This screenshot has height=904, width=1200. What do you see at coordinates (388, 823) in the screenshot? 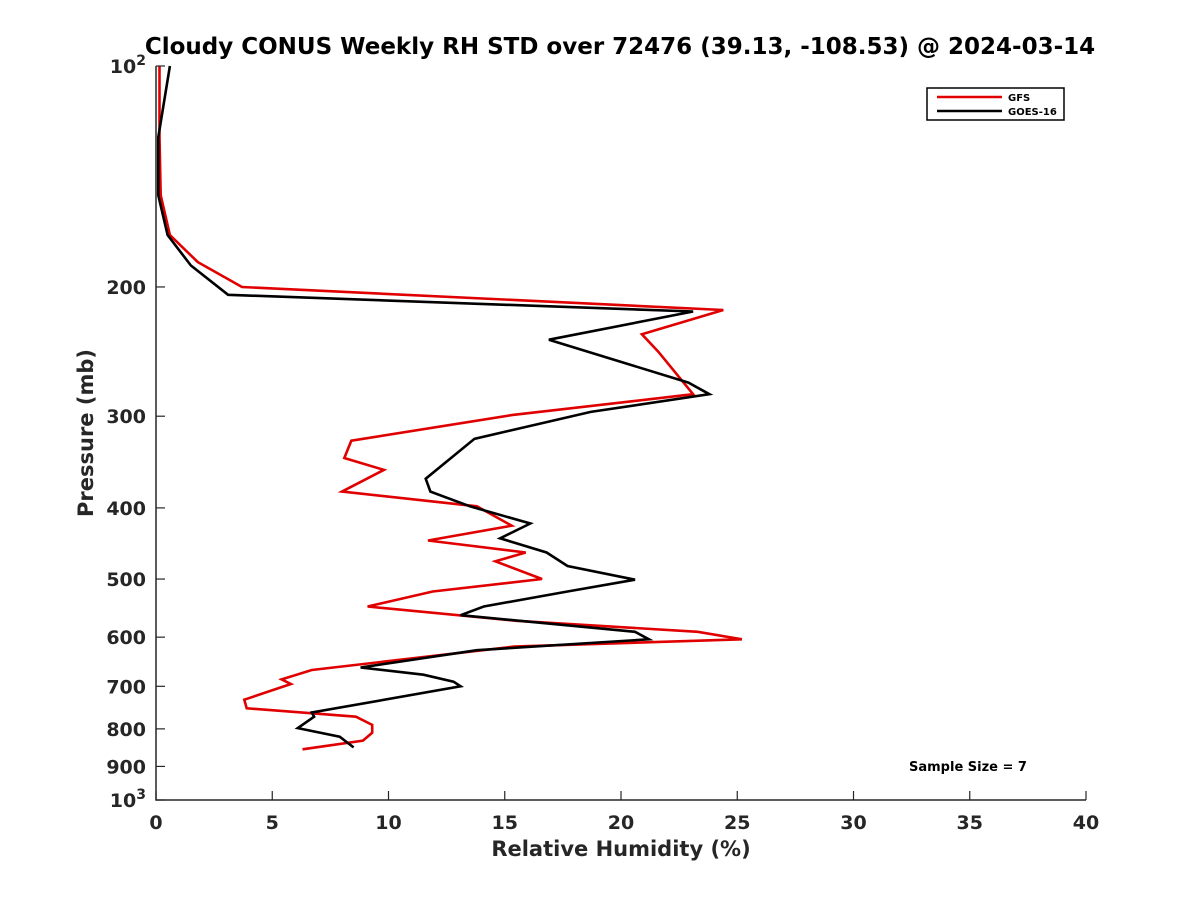
I see `x-tick-label: 10` at bounding box center [388, 823].